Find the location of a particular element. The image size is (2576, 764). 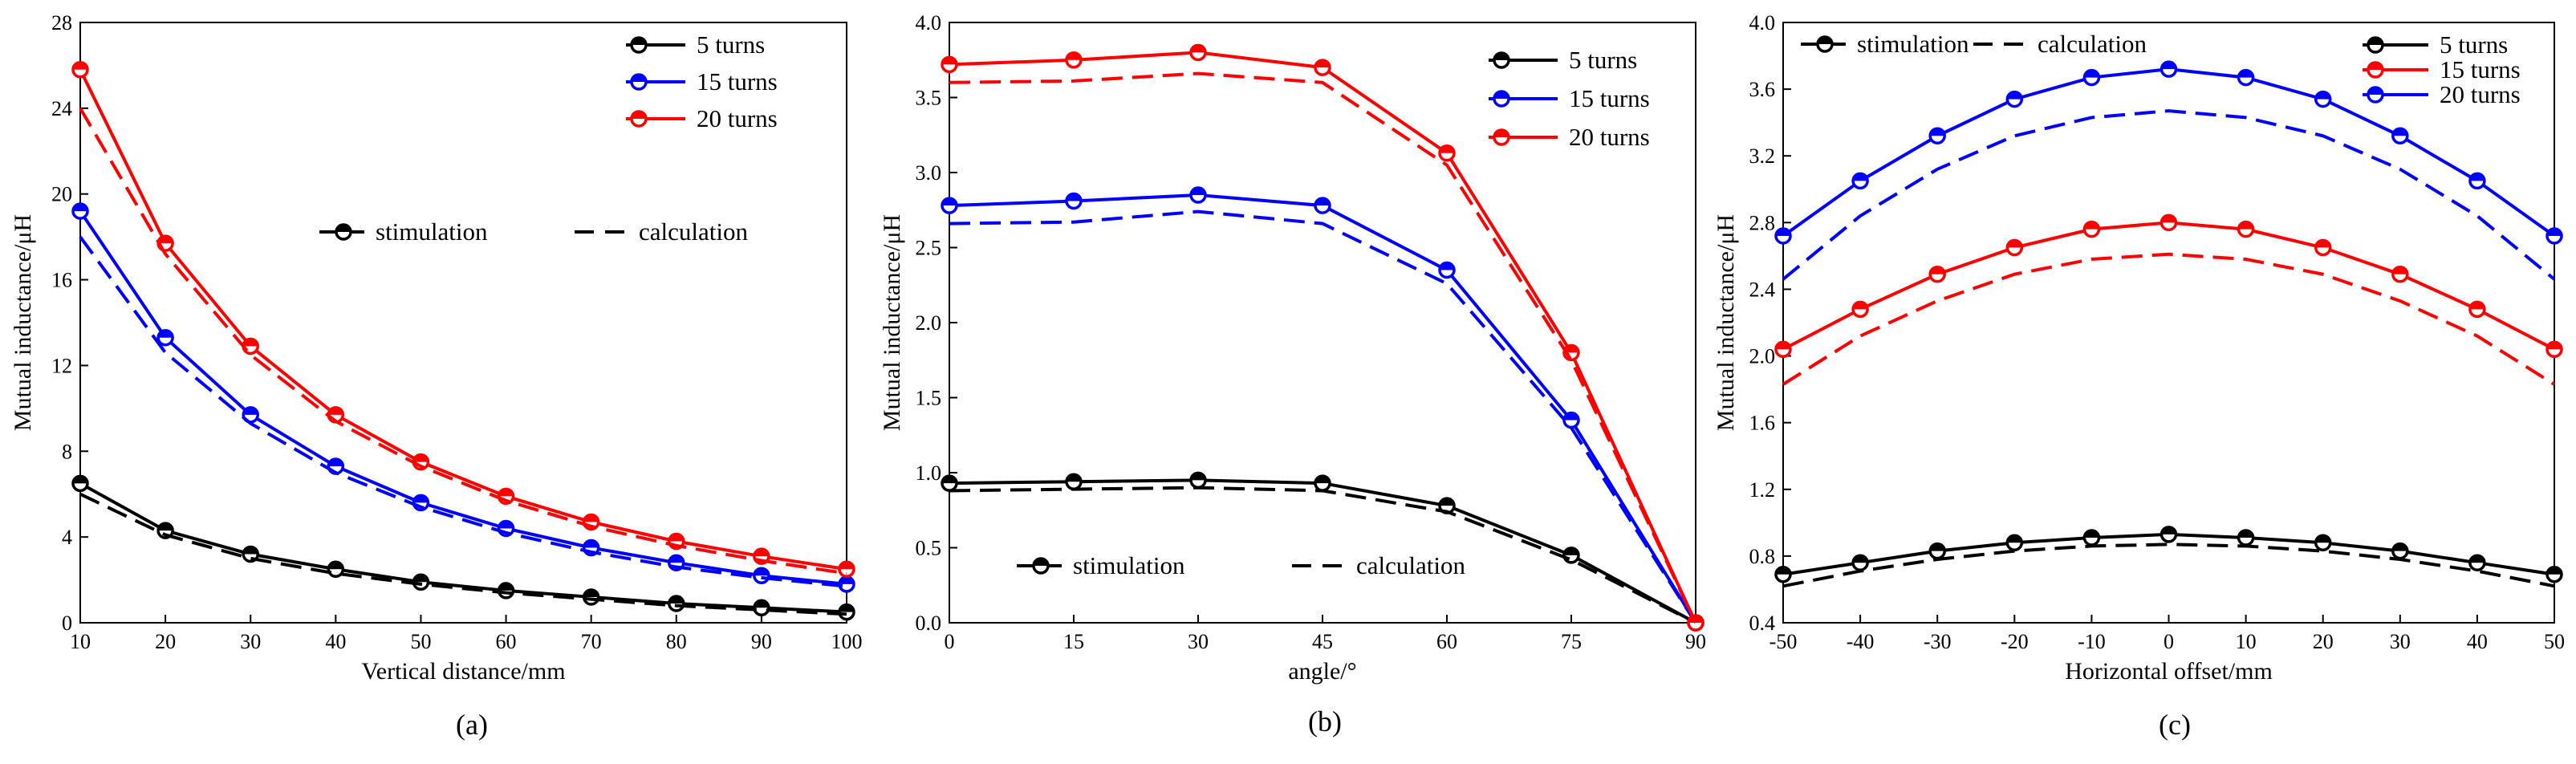

panel-label: (b) is located at coordinates (1325, 722).